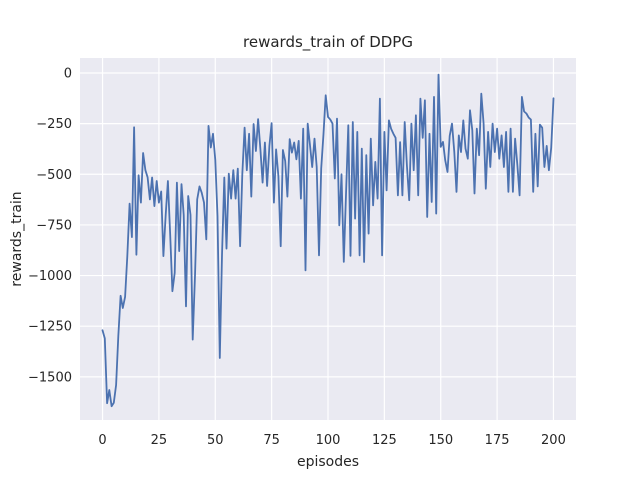 This screenshot has width=640, height=480. Describe the element at coordinates (271, 440) in the screenshot. I see `x-tick-label: 75` at that location.